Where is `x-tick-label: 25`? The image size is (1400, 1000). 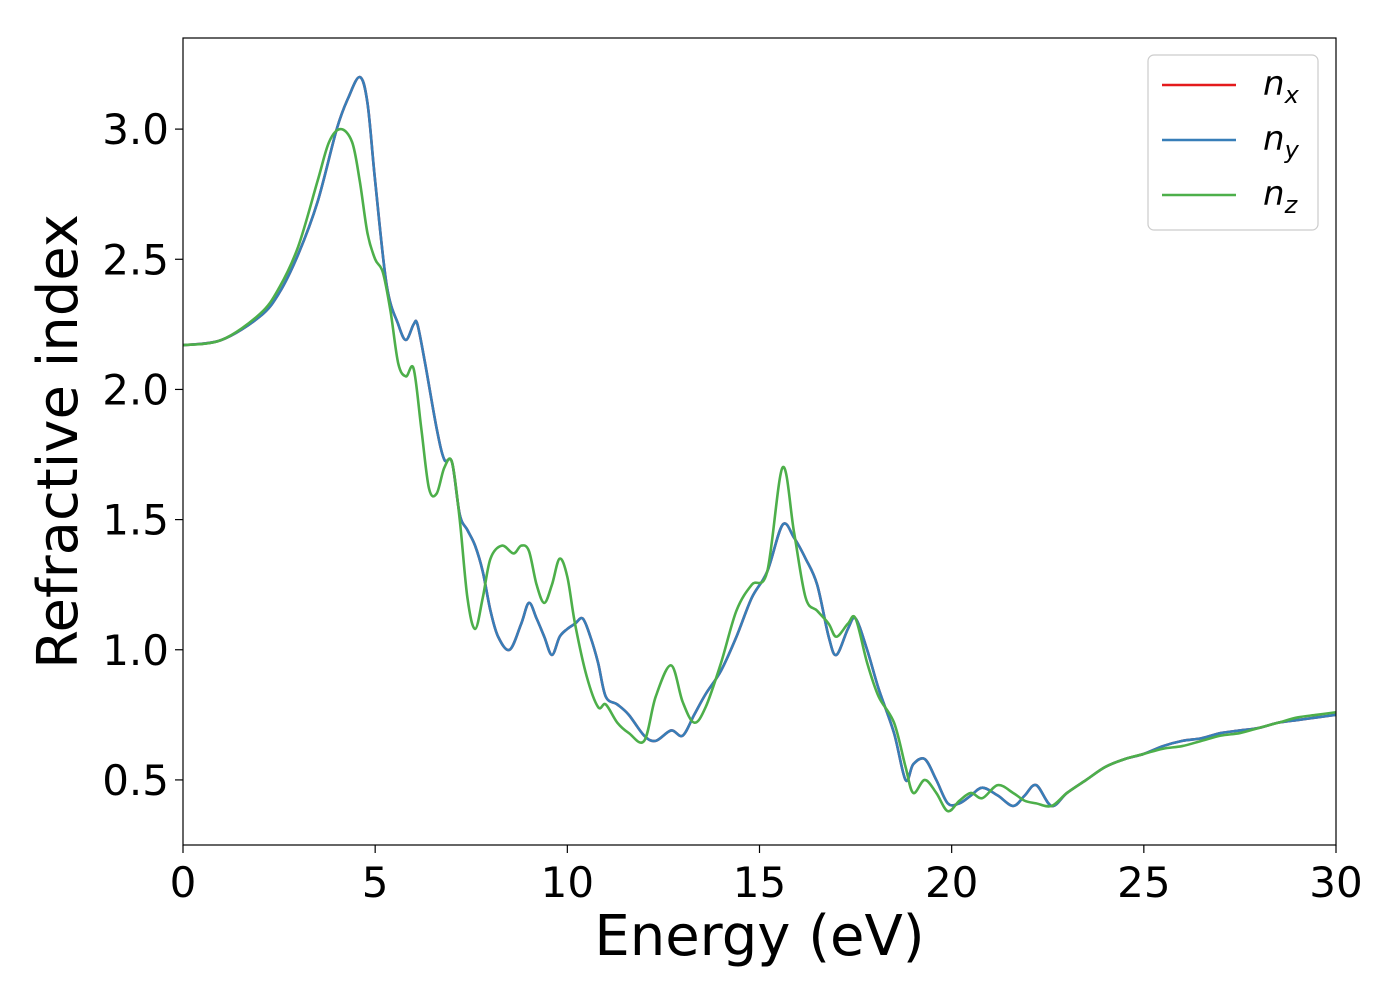
x-tick-label: 25 is located at coordinates (1143, 882).